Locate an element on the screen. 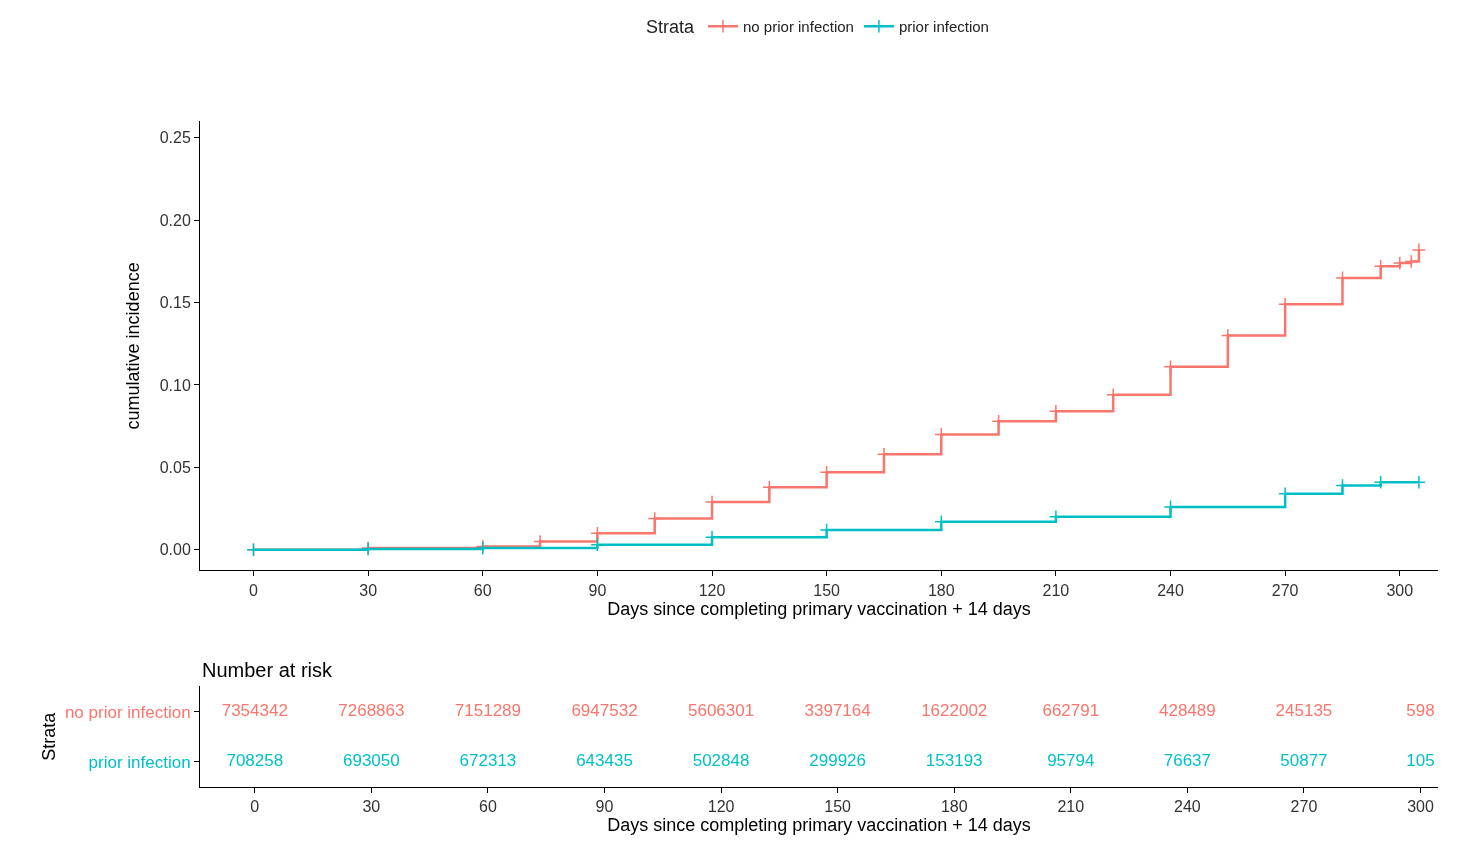 The height and width of the screenshot is (842, 1458). data-label: 76637 is located at coordinates (1187, 761).